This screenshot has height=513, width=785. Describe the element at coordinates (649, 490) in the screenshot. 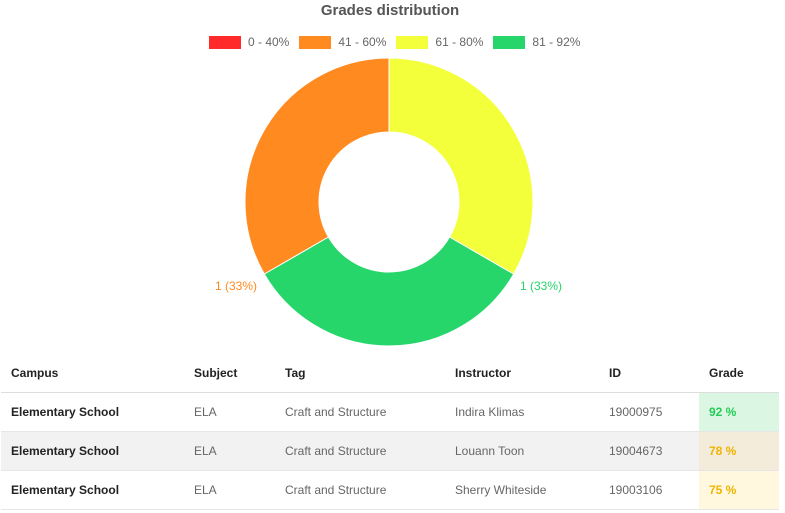

I see `cell-id: 19003106` at that location.